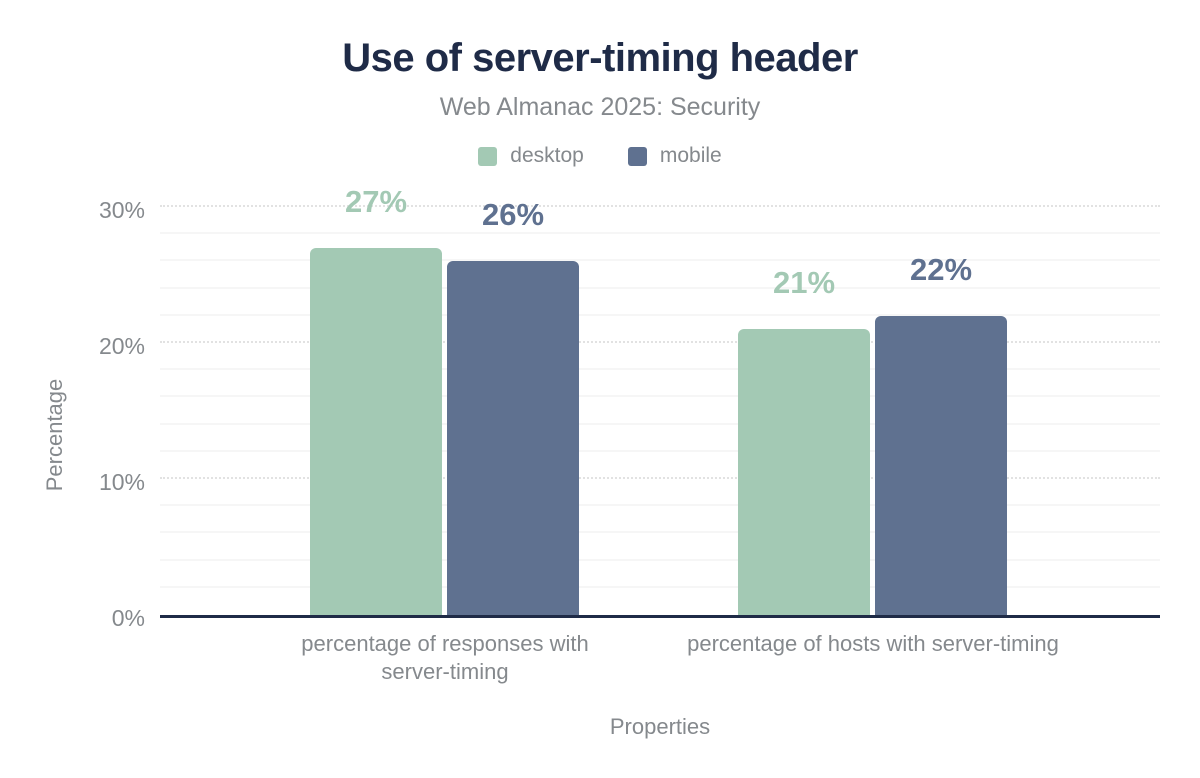  Describe the element at coordinates (941, 269) in the screenshot. I see `value-label-mobile-category-1: 22%` at that location.